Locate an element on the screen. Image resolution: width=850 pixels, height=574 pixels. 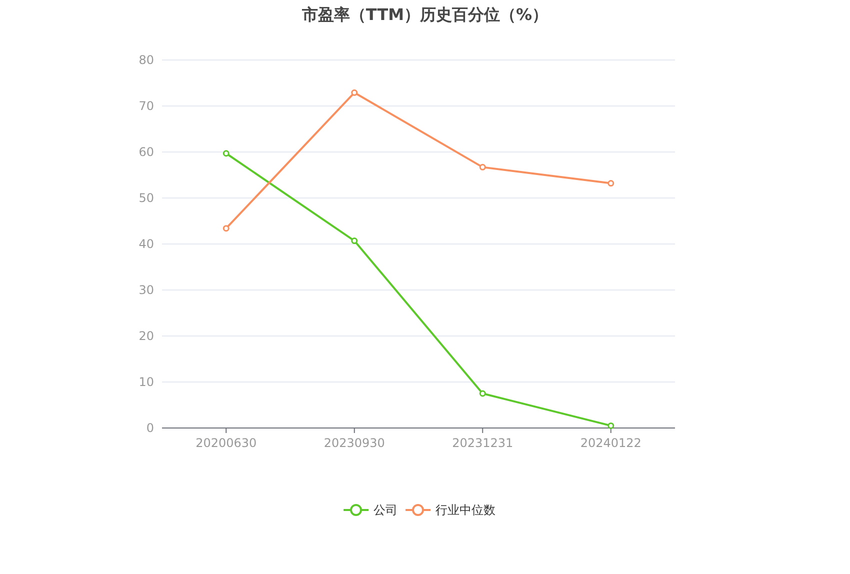
legend-label: 行业中位数 is located at coordinates (466, 510).